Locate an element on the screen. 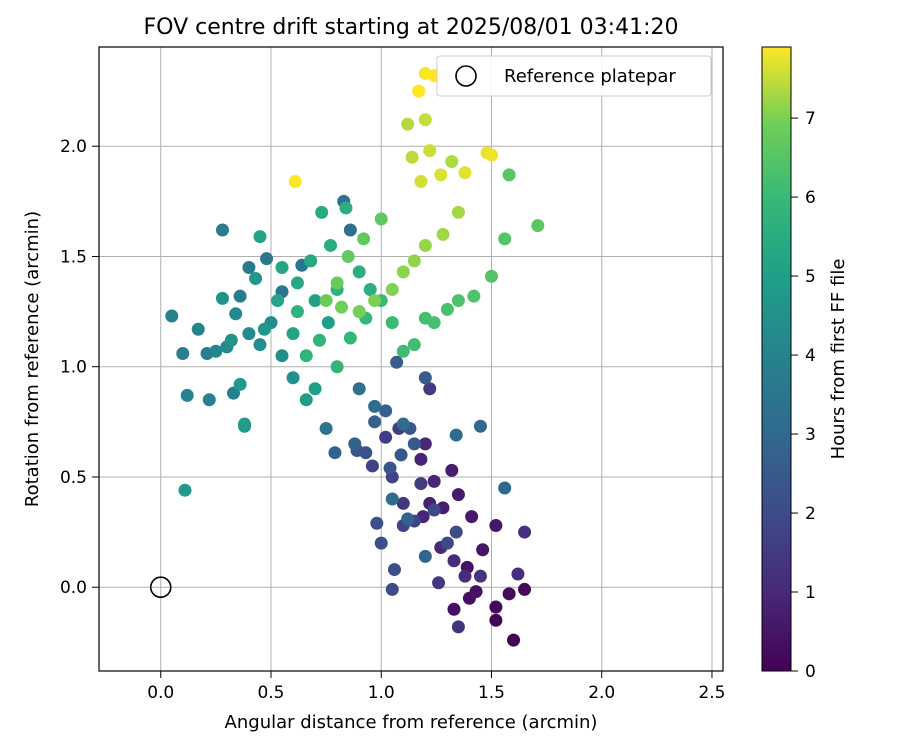  colorbar-ticks: 0 1 2 3 4 5 6 7 is located at coordinates (803, 395).